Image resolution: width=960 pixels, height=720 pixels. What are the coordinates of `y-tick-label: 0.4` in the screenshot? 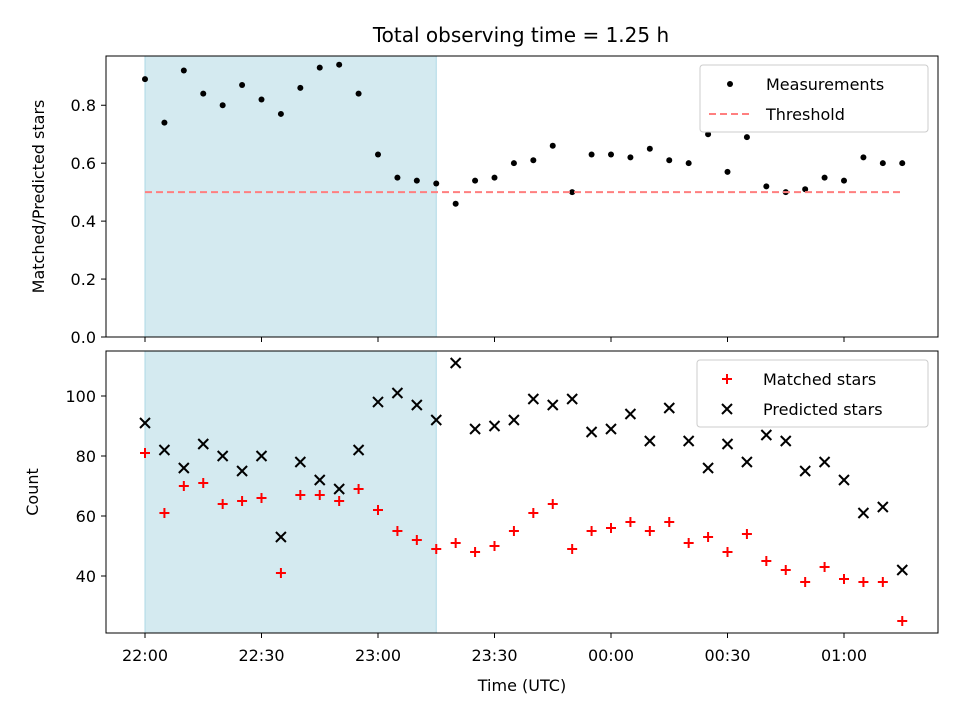 It's located at (83, 221).